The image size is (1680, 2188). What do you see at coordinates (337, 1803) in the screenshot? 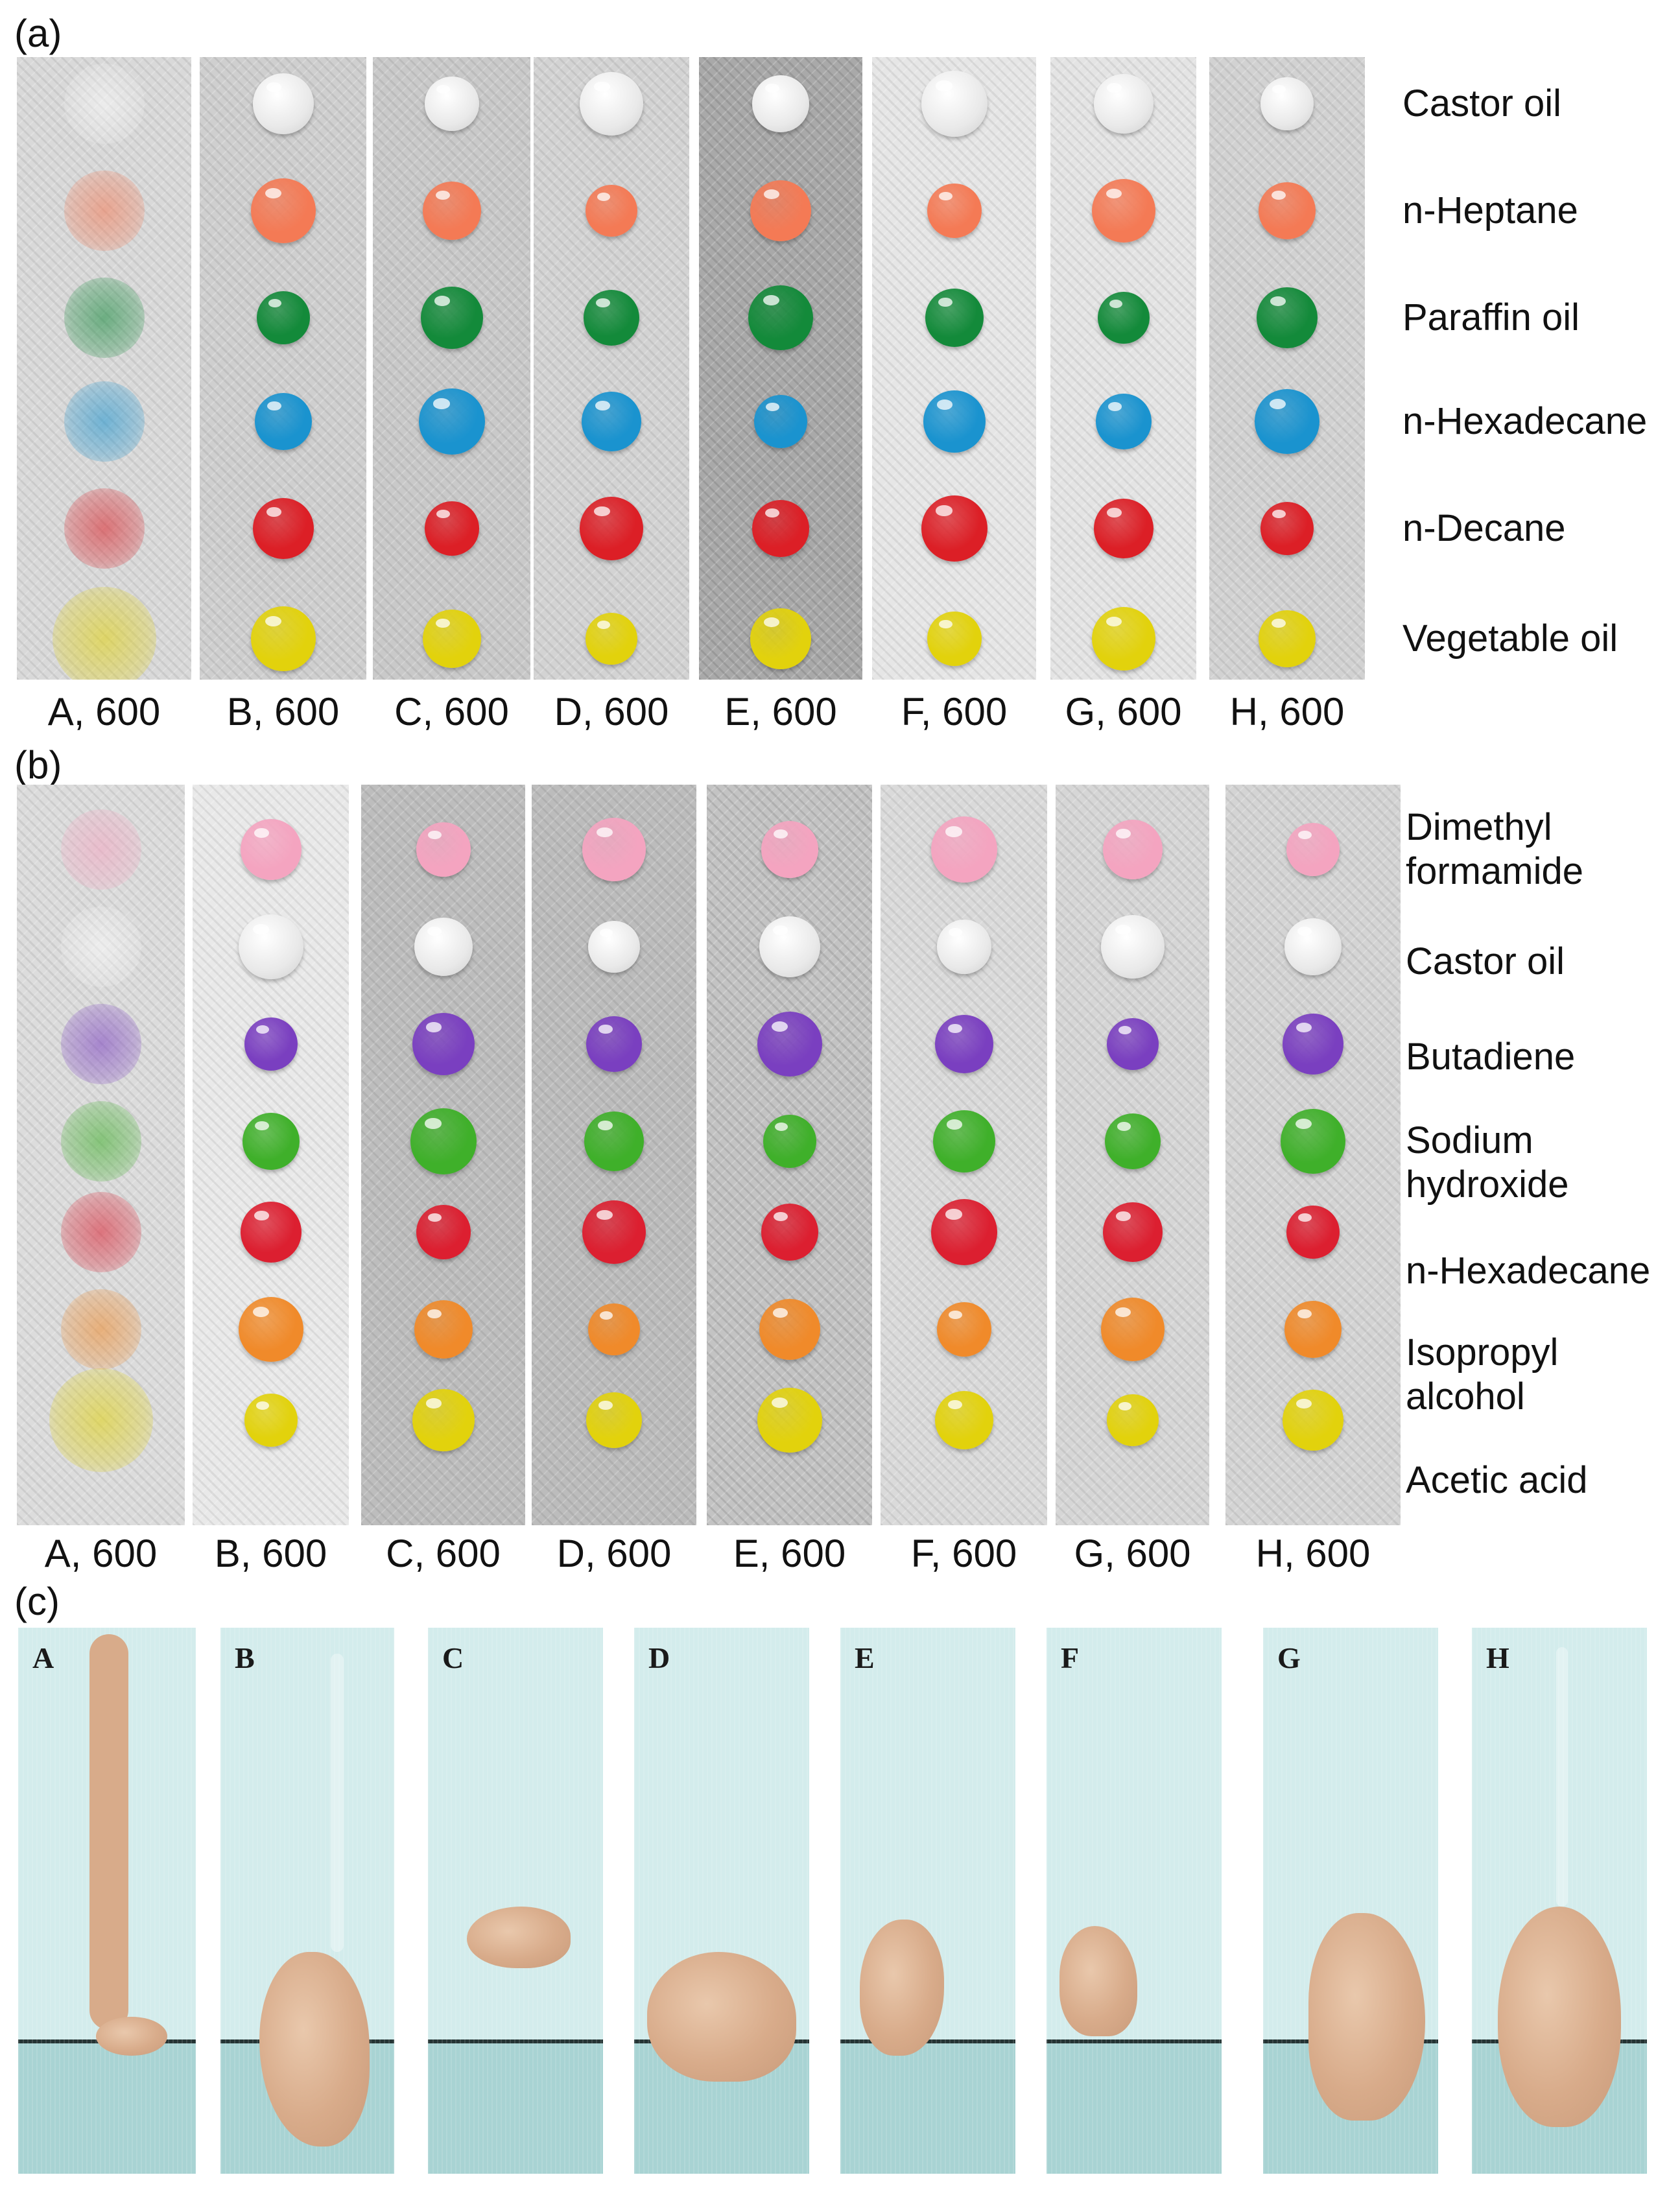
I see `sand-trail` at bounding box center [337, 1803].